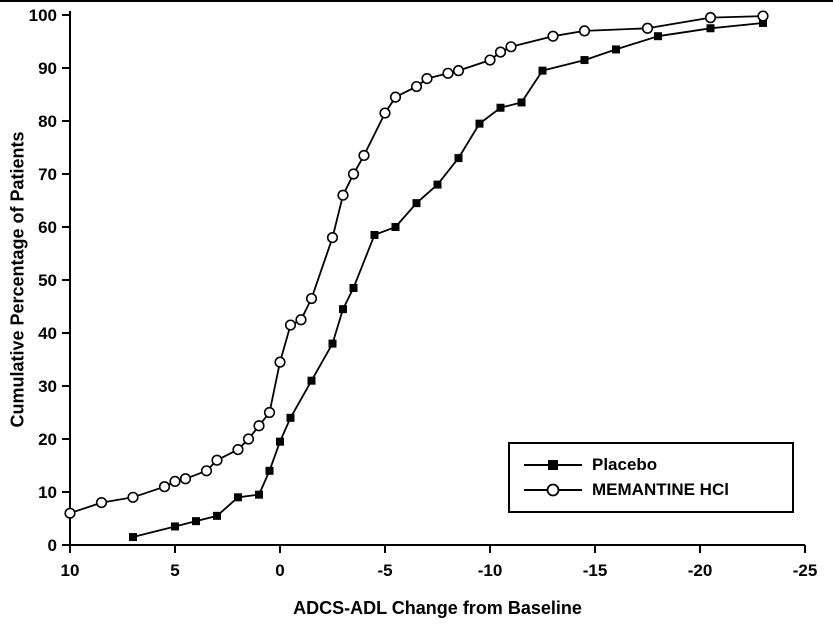 This screenshot has height=632, width=833. I want to click on legend-label-placebo: Placebo, so click(625, 464).